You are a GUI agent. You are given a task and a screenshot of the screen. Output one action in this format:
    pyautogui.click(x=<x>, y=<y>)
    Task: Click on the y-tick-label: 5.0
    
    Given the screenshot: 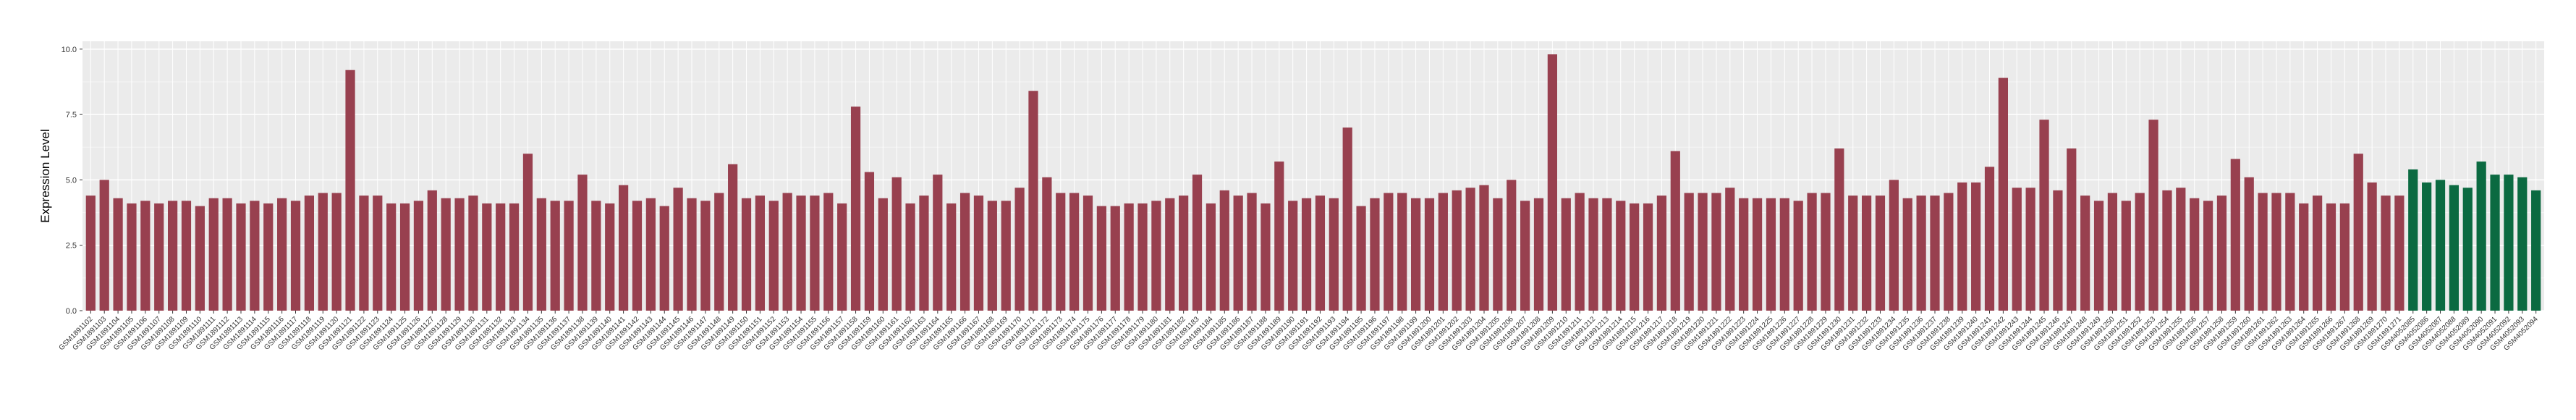 What is the action you would take?
    pyautogui.click(x=71, y=180)
    